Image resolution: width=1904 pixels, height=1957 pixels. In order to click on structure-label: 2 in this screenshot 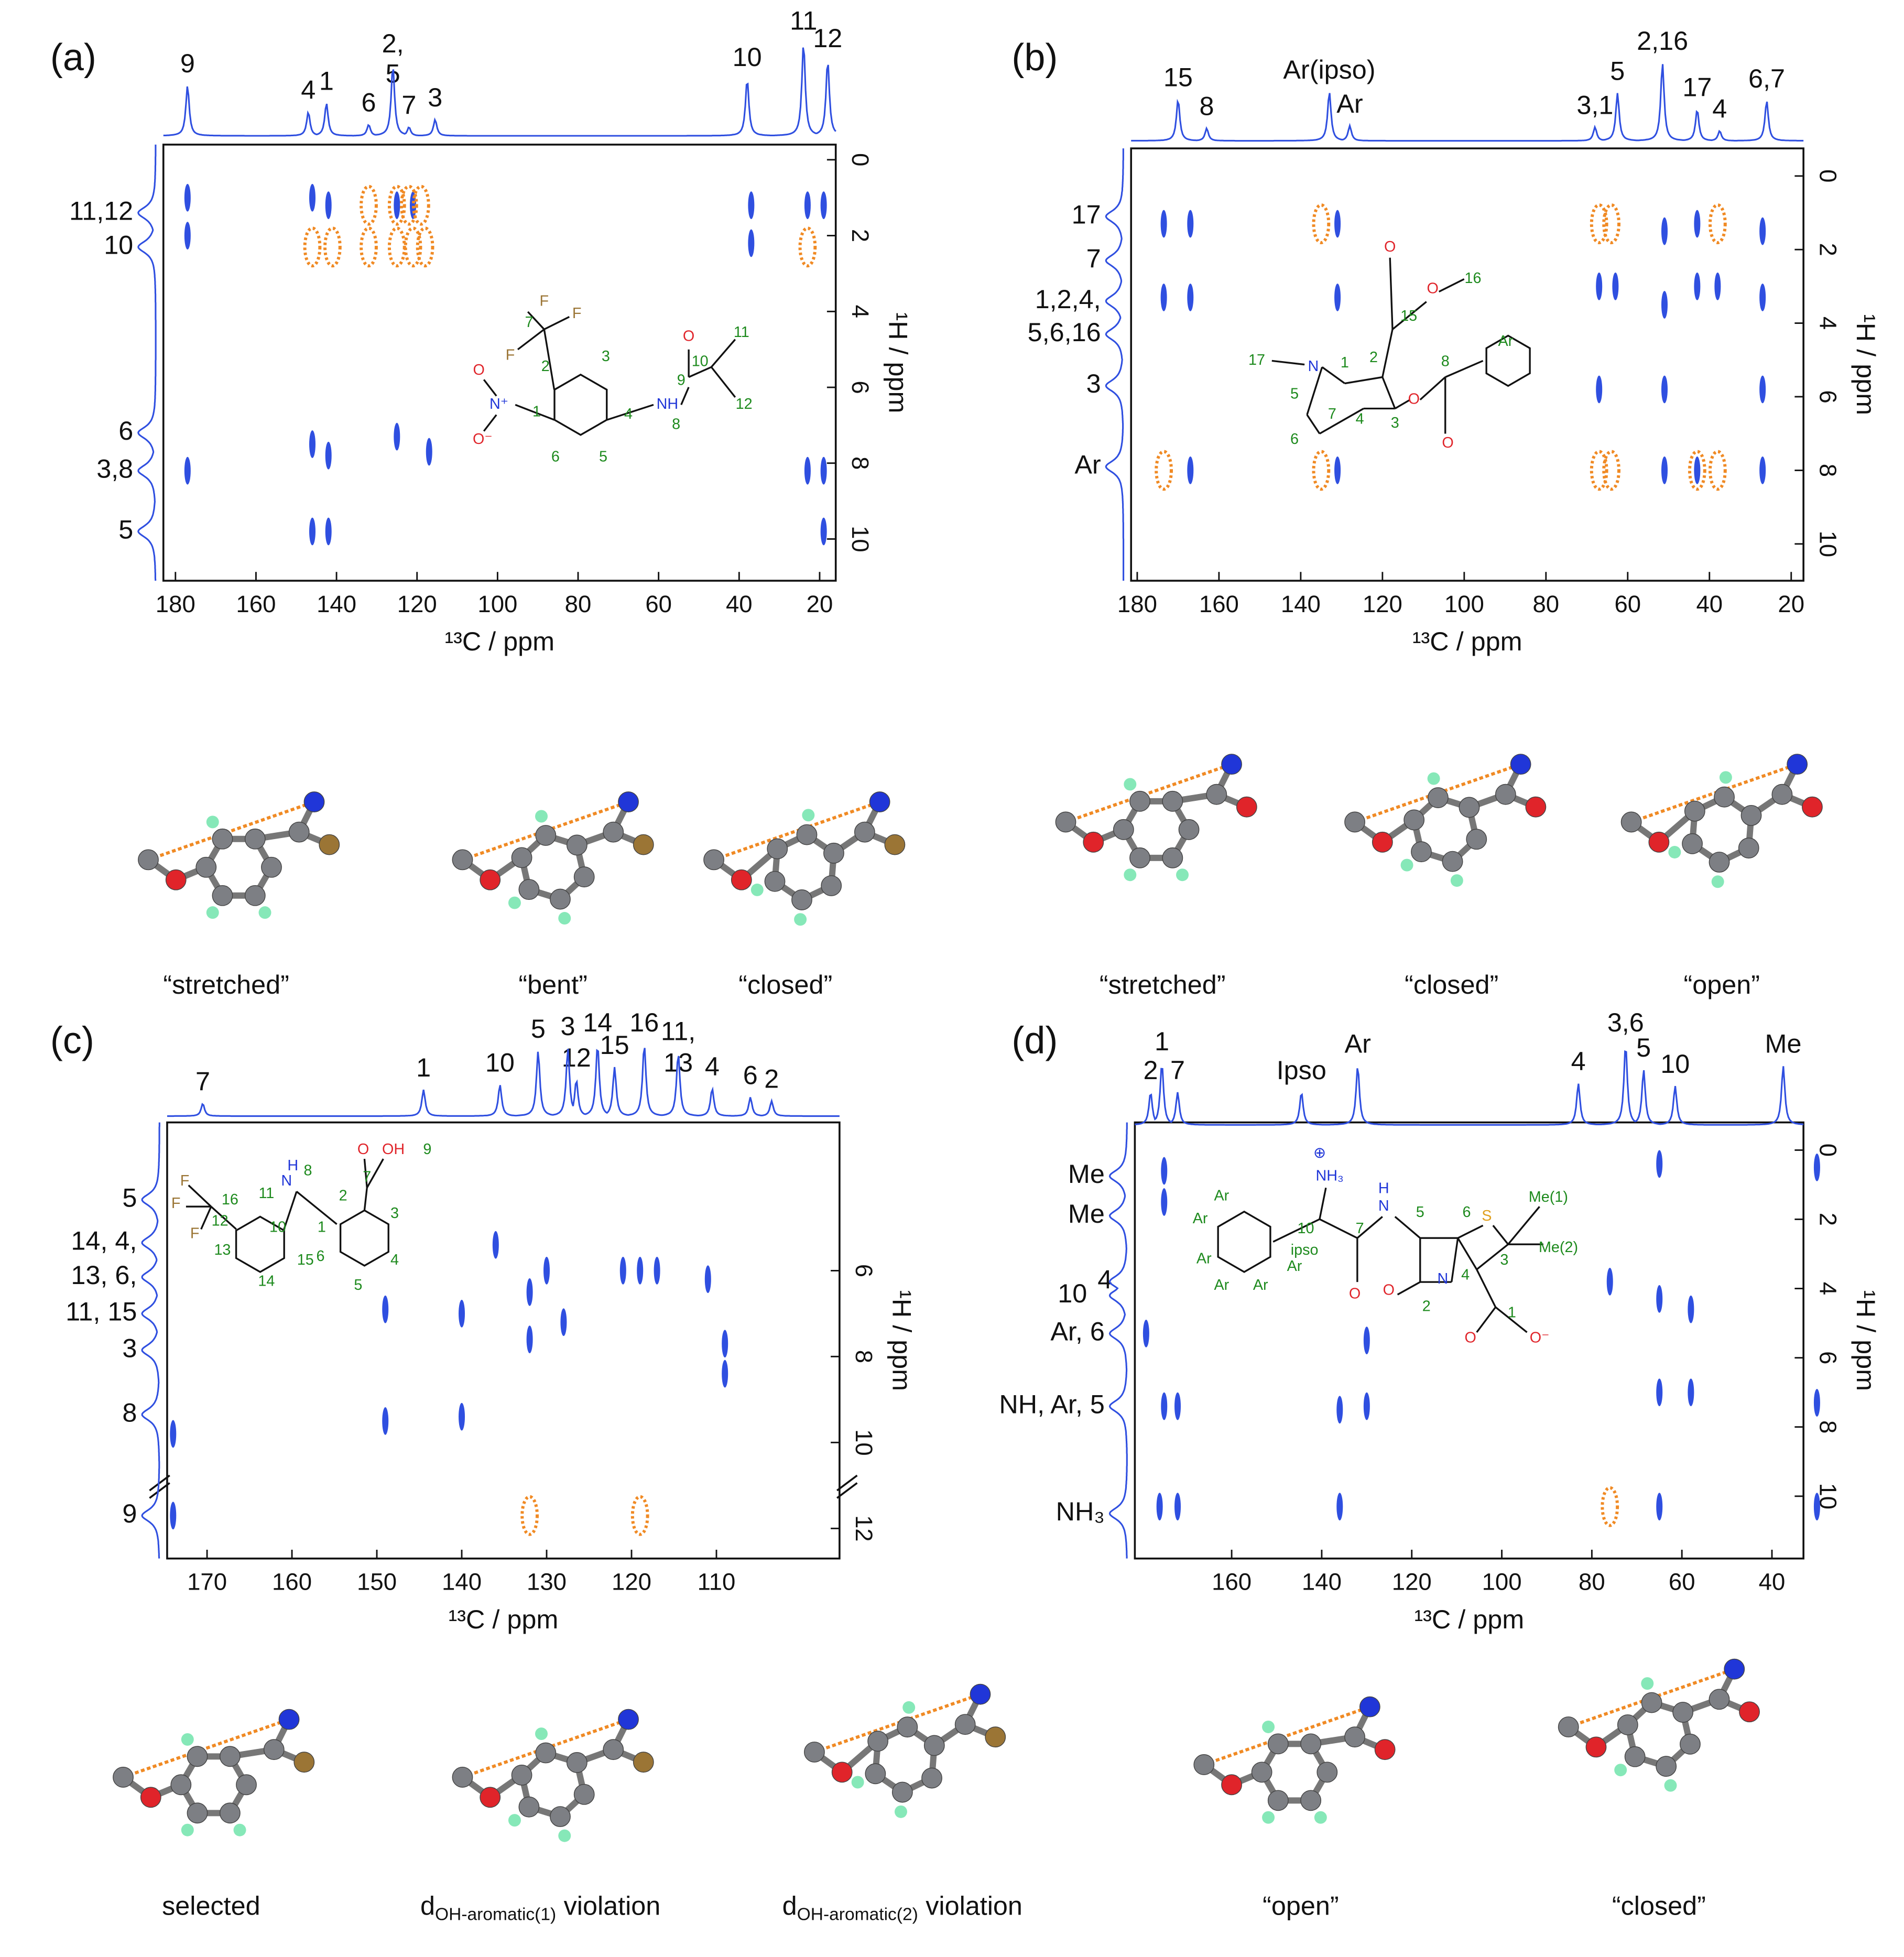, I will do `click(343, 1196)`.